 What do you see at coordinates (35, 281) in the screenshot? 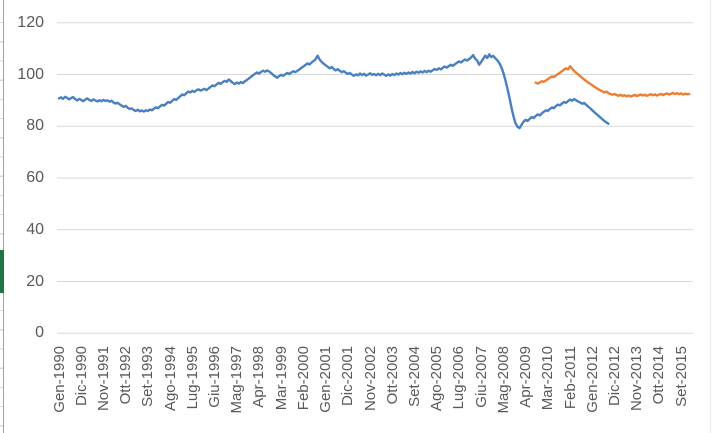
I see `y-axis-tick-label: 20` at bounding box center [35, 281].